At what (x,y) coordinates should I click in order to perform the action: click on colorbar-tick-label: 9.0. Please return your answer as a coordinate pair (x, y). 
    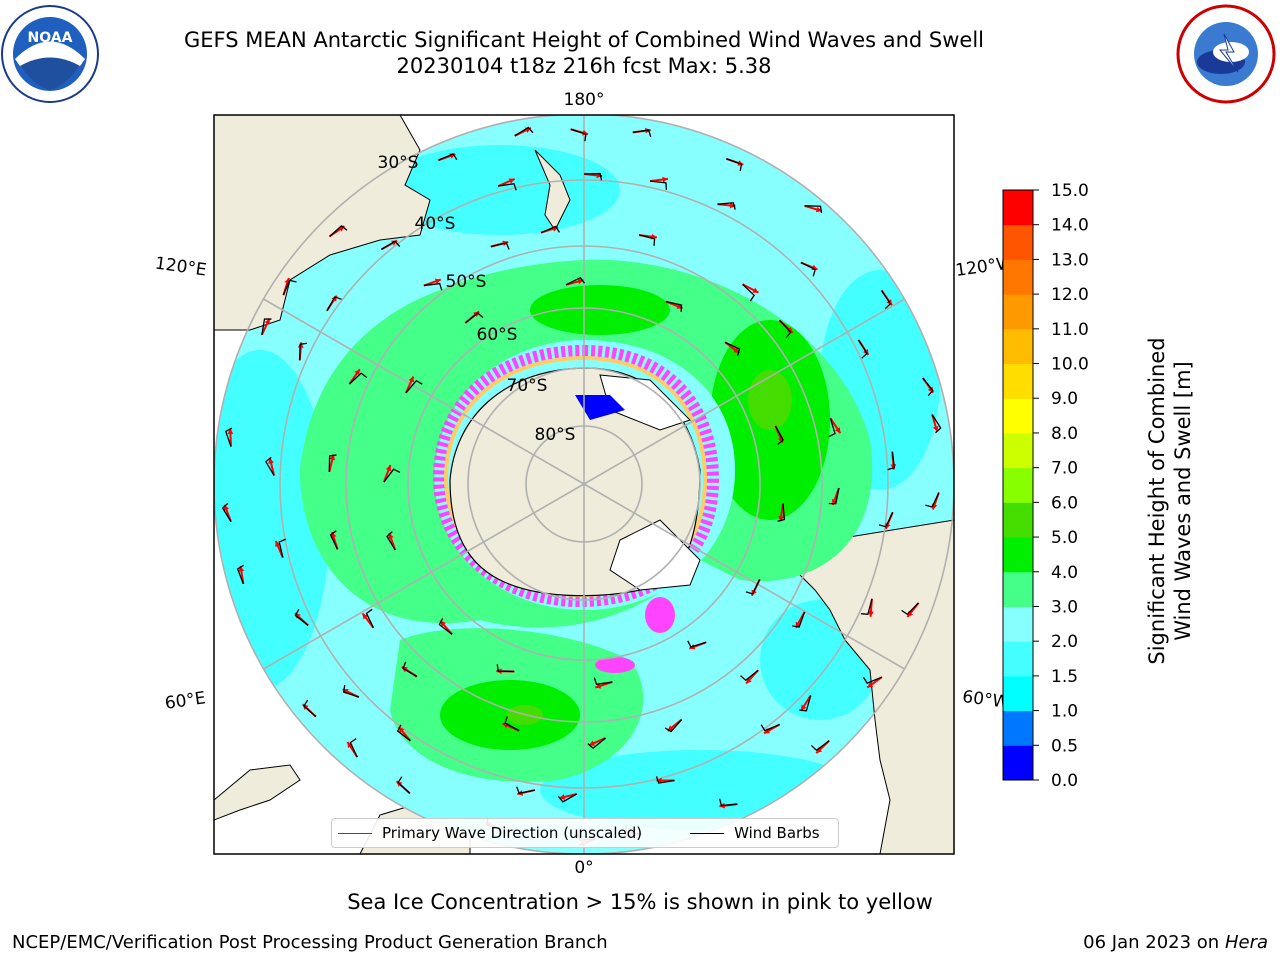
    Looking at the image, I should click on (1064, 399).